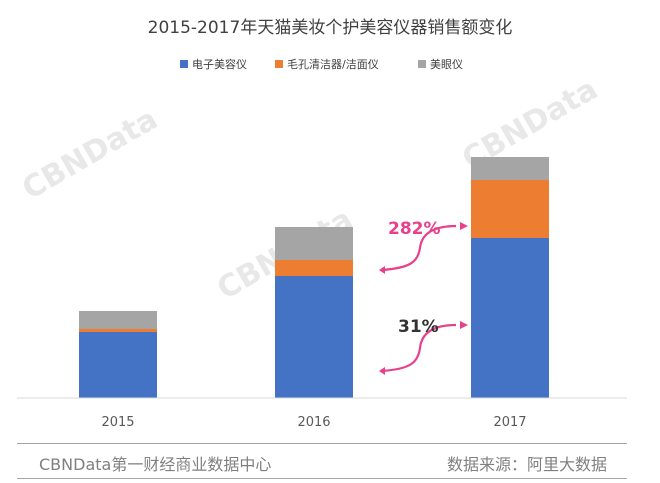  What do you see at coordinates (333, 64) in the screenshot?
I see `legend-label: 毛孔清洁器/洁面仪` at bounding box center [333, 64].